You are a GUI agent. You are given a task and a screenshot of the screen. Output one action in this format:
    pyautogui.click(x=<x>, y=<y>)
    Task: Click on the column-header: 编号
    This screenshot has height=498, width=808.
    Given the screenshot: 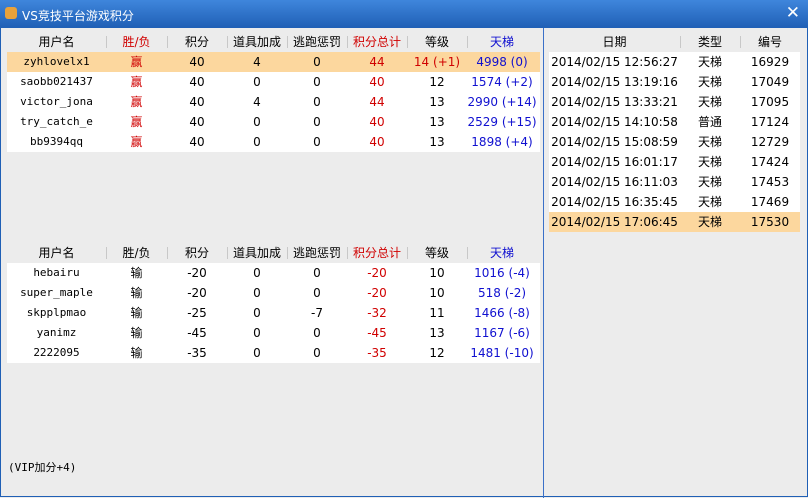 What is the action you would take?
    pyautogui.click(x=769, y=42)
    